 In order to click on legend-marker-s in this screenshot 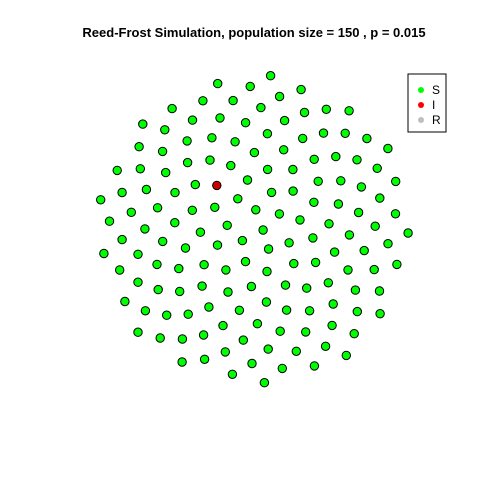, I will do `click(421, 90)`.